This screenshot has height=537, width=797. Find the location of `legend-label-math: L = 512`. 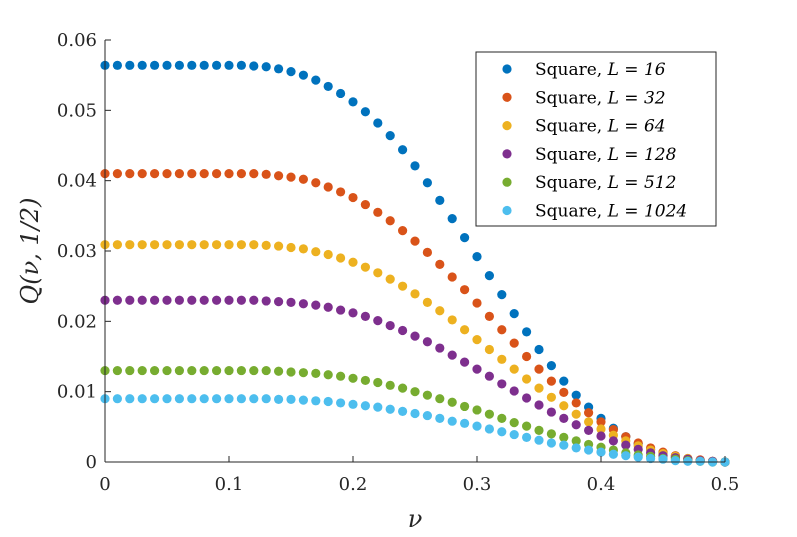

legend-label-math: L = 512 is located at coordinates (642, 183).